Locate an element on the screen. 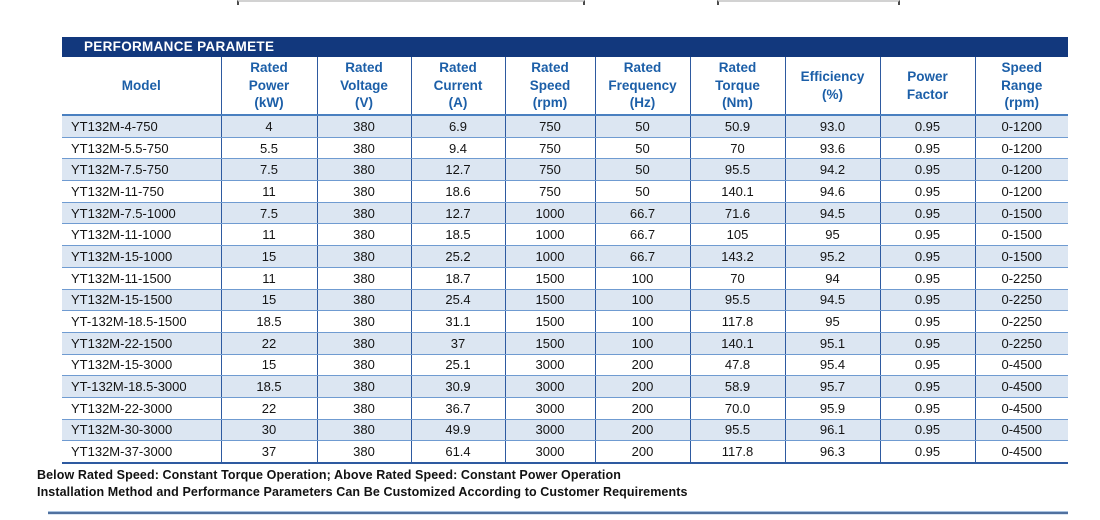  value-cell: 15 is located at coordinates (268, 300).